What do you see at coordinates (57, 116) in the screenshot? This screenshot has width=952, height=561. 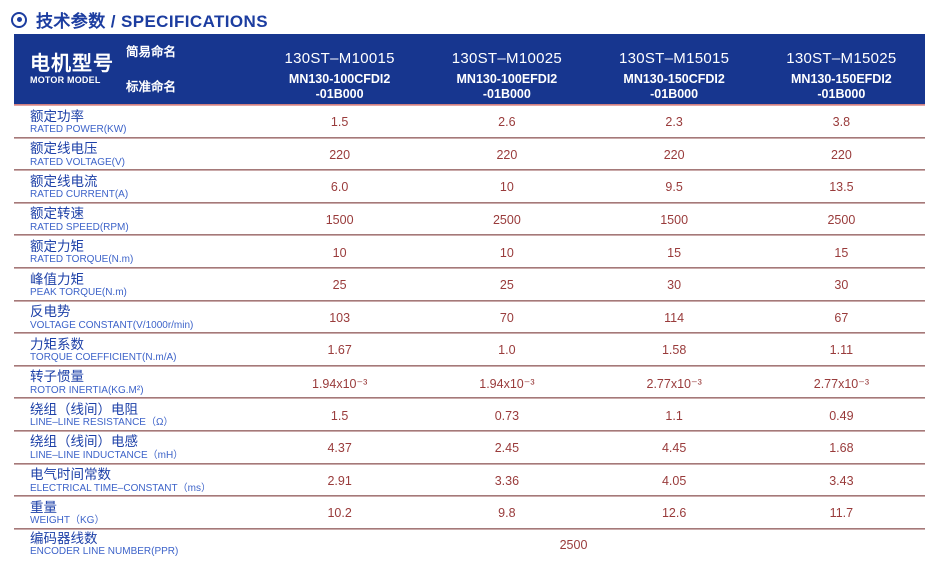 I see `row-label-cn: 额定功率` at bounding box center [57, 116].